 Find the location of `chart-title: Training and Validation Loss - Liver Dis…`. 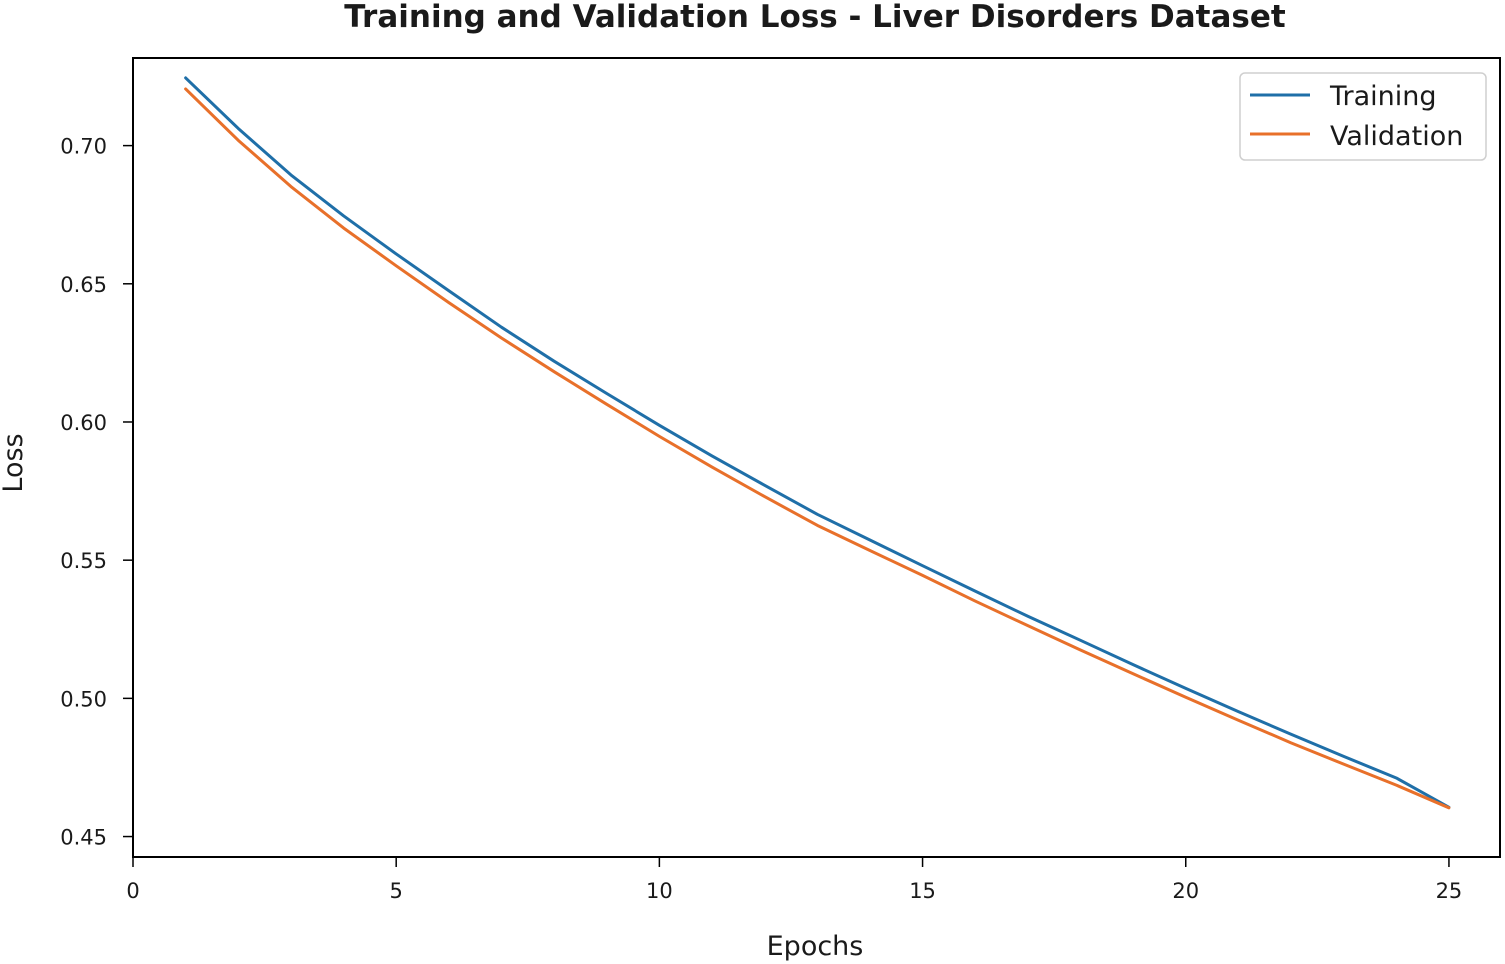

chart-title: Training and Validation Loss - Liver Dis… is located at coordinates (815, 17).